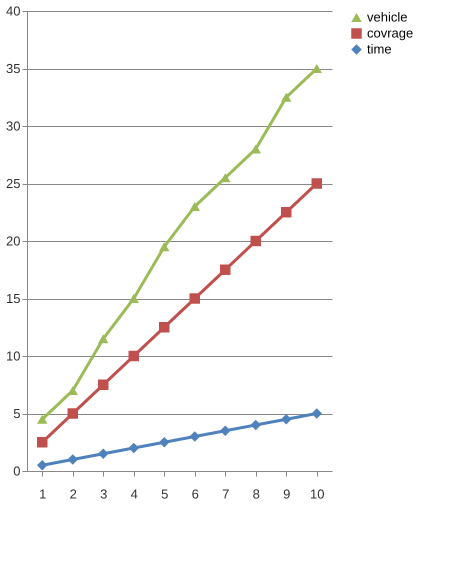  What do you see at coordinates (134, 494) in the screenshot?
I see `x-tick-label: 4` at bounding box center [134, 494].